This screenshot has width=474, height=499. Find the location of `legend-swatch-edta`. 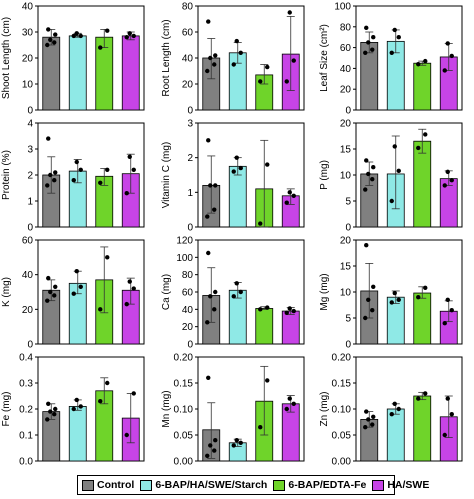

legend-swatch-edta is located at coordinates (279, 485).